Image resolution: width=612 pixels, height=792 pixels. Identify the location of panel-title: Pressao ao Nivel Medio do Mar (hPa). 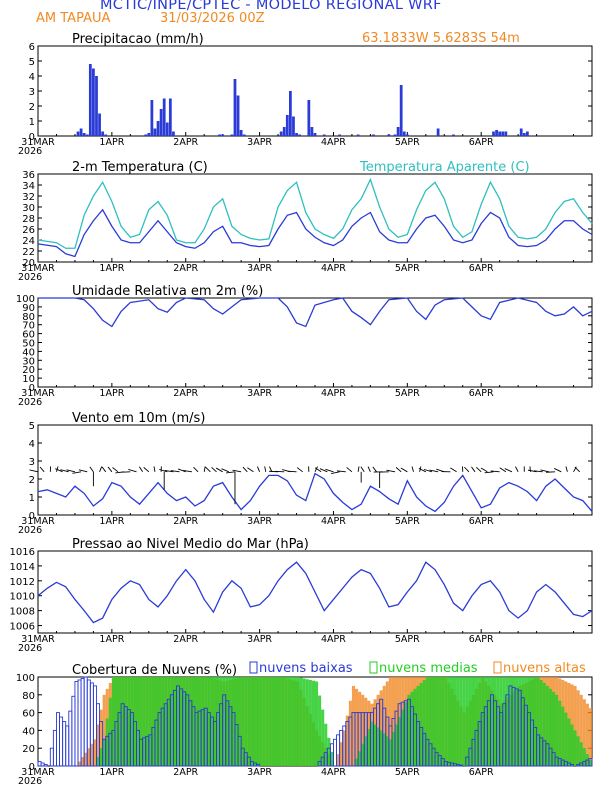
(190, 544).